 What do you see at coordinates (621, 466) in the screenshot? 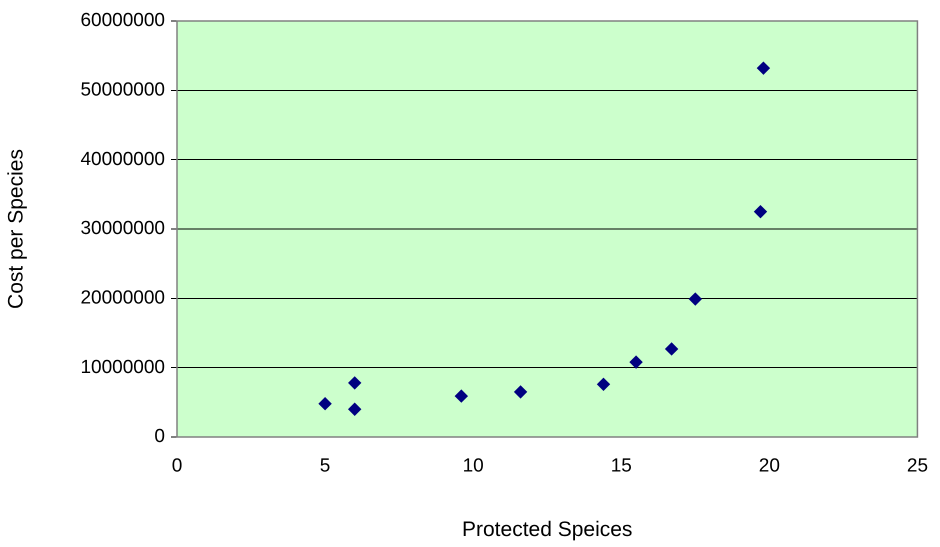
I see `x-tick-label: 15` at bounding box center [621, 466].